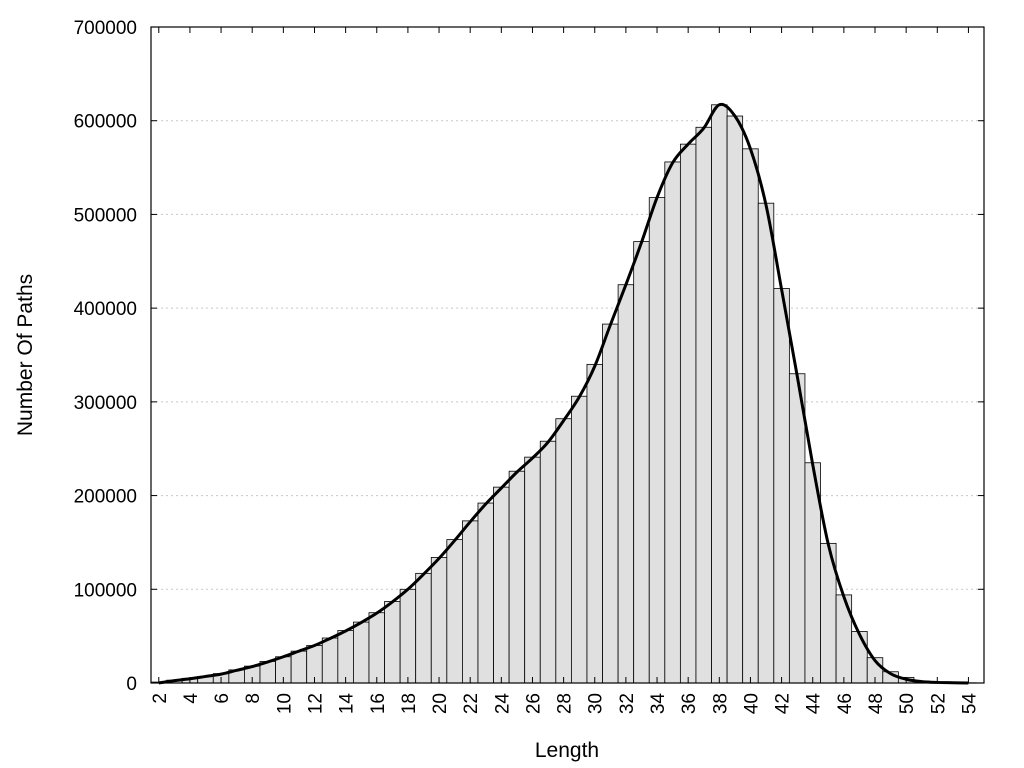  Describe the element at coordinates (191, 698) in the screenshot. I see `x-tick-label: 4` at that location.